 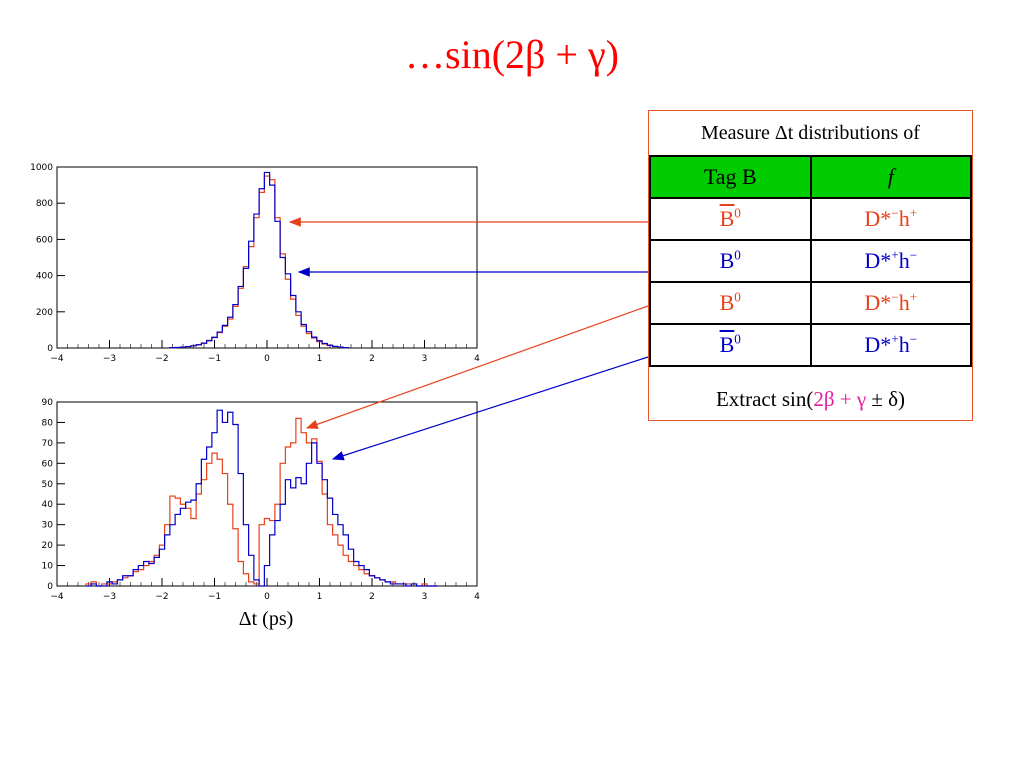 I want to click on y-tick-label: 80, so click(x=48, y=423).